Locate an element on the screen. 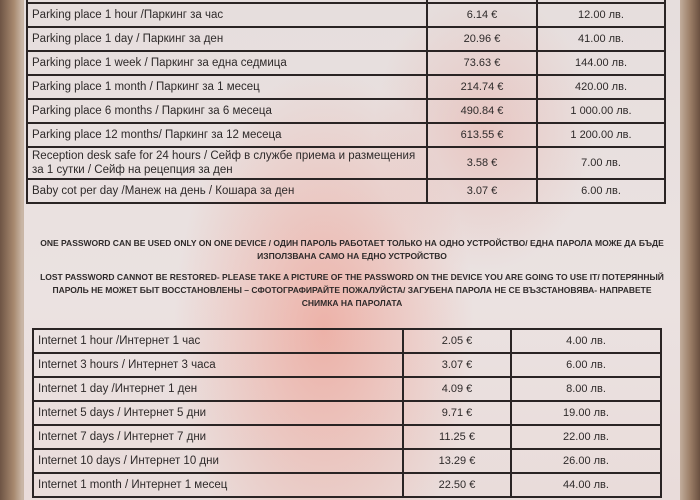 The width and height of the screenshot is (700, 500). service-label: Internet 3 hours / Интернет 3 часа is located at coordinates (218, 365).